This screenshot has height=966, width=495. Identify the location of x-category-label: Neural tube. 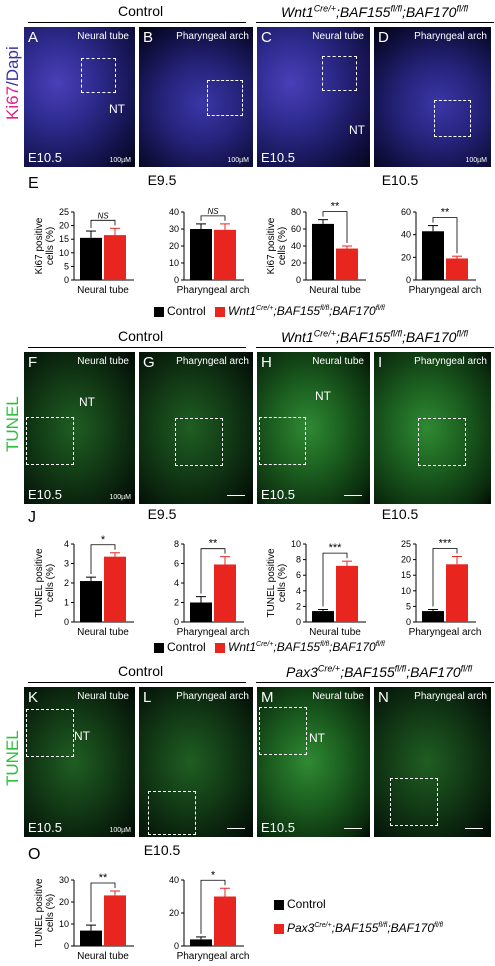
(335, 632).